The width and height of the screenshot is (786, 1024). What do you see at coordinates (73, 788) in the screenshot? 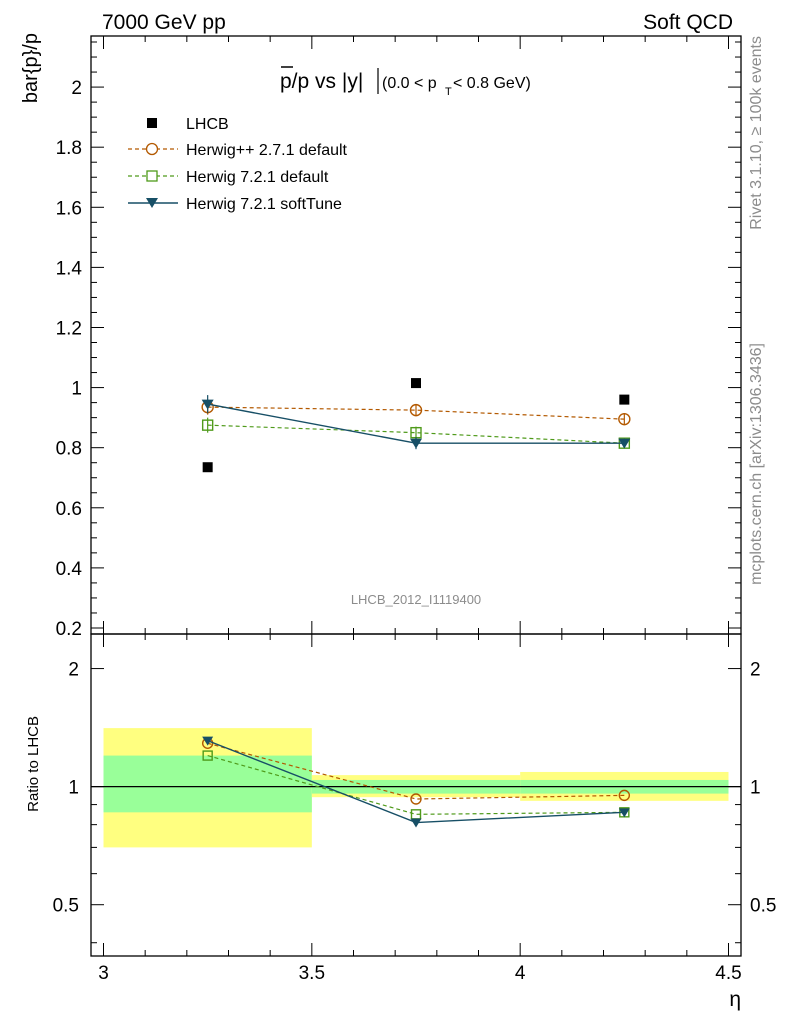
I see `ratio-ytick-label-left: 1` at bounding box center [73, 788].